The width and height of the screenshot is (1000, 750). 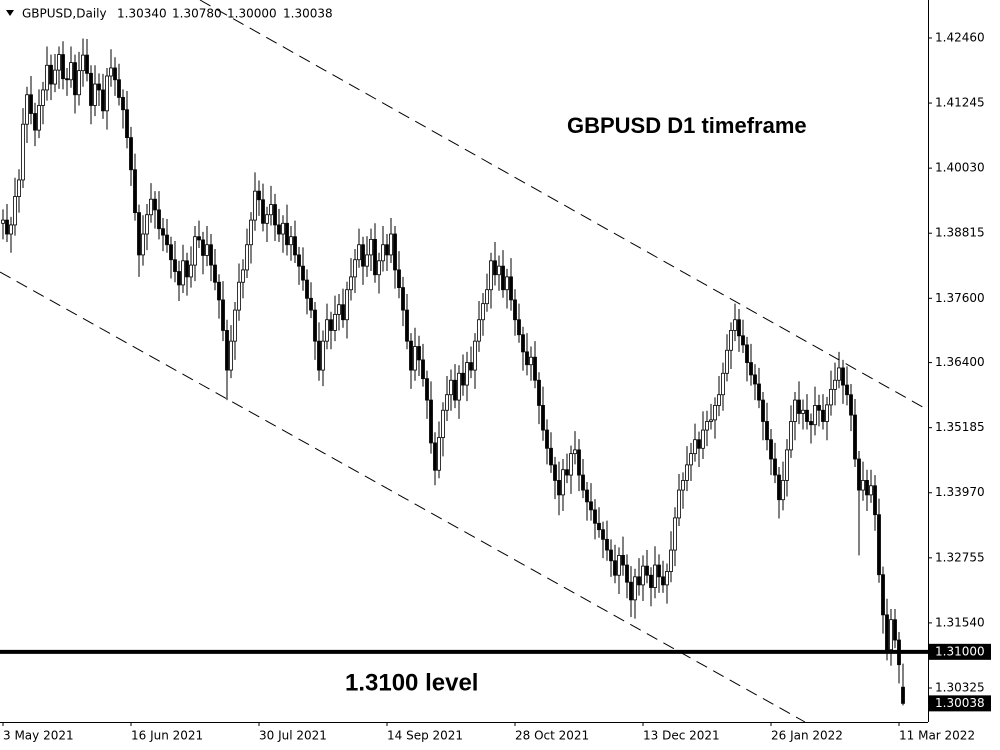 I want to click on high-label: 1.30780, so click(x=197, y=14).